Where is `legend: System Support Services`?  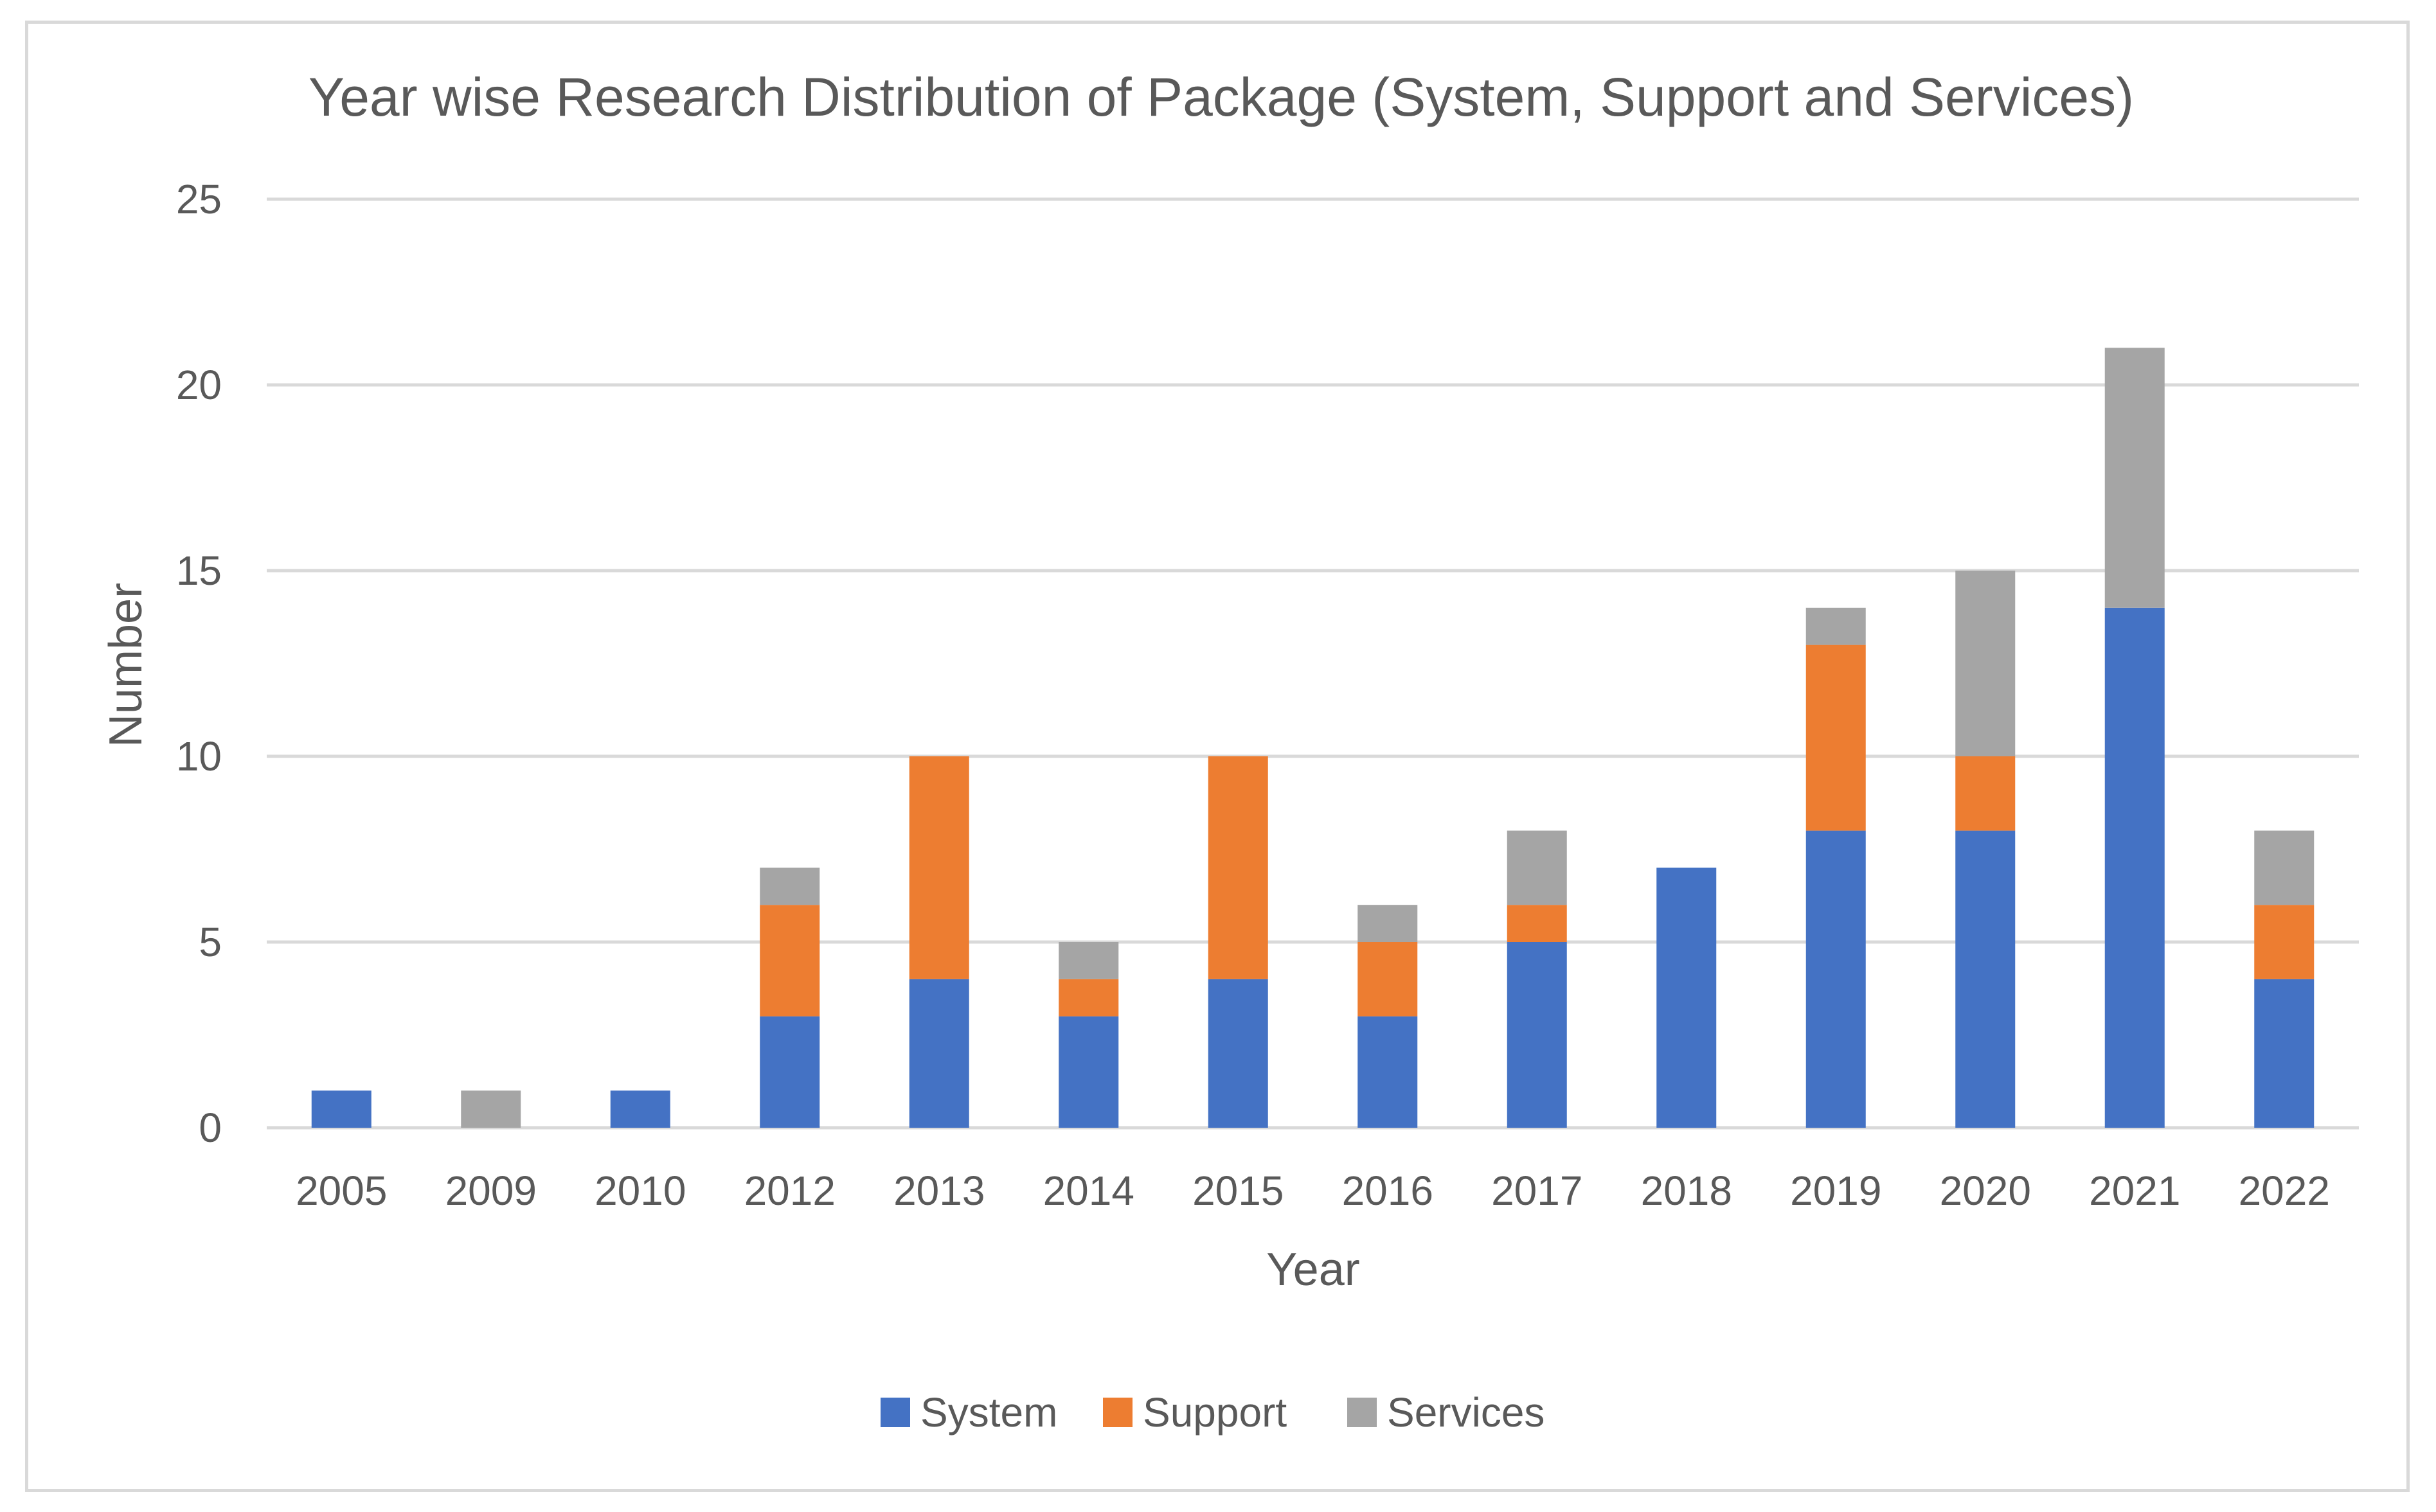 legend: System Support Services is located at coordinates (1213, 1412).